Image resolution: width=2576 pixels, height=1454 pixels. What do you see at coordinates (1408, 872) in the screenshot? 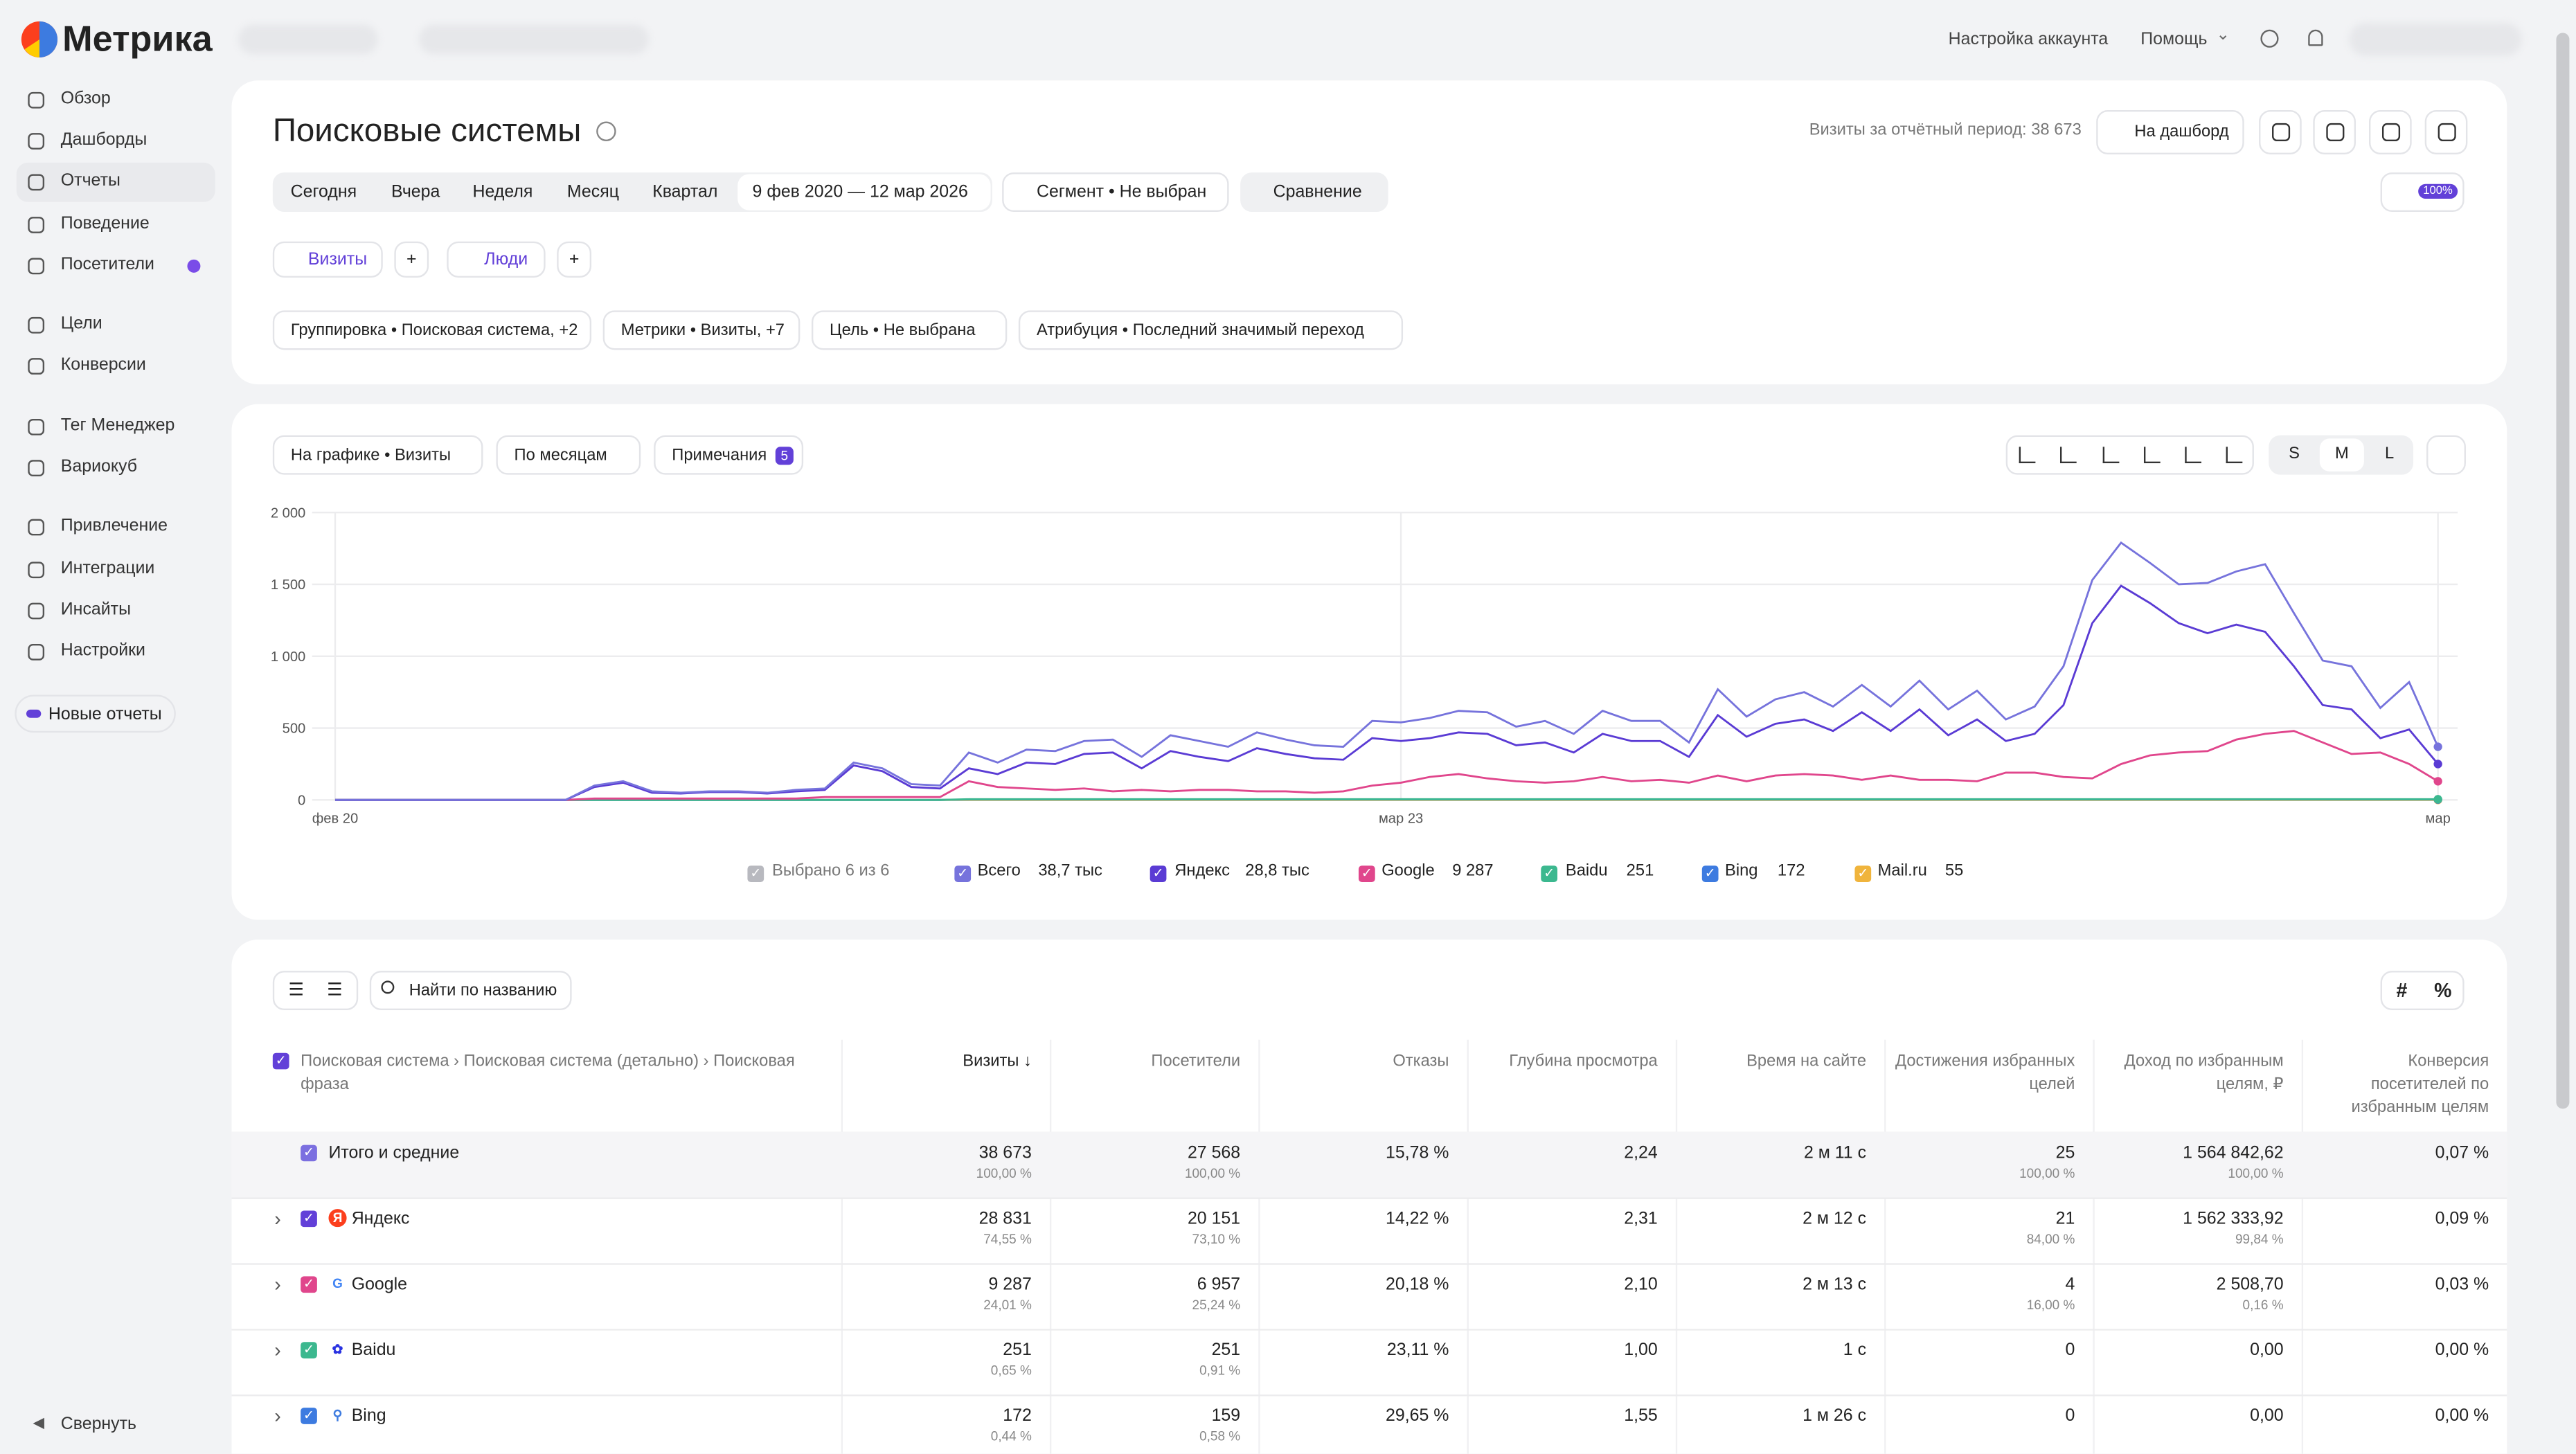
I see `legend-name: Google` at bounding box center [1408, 872].